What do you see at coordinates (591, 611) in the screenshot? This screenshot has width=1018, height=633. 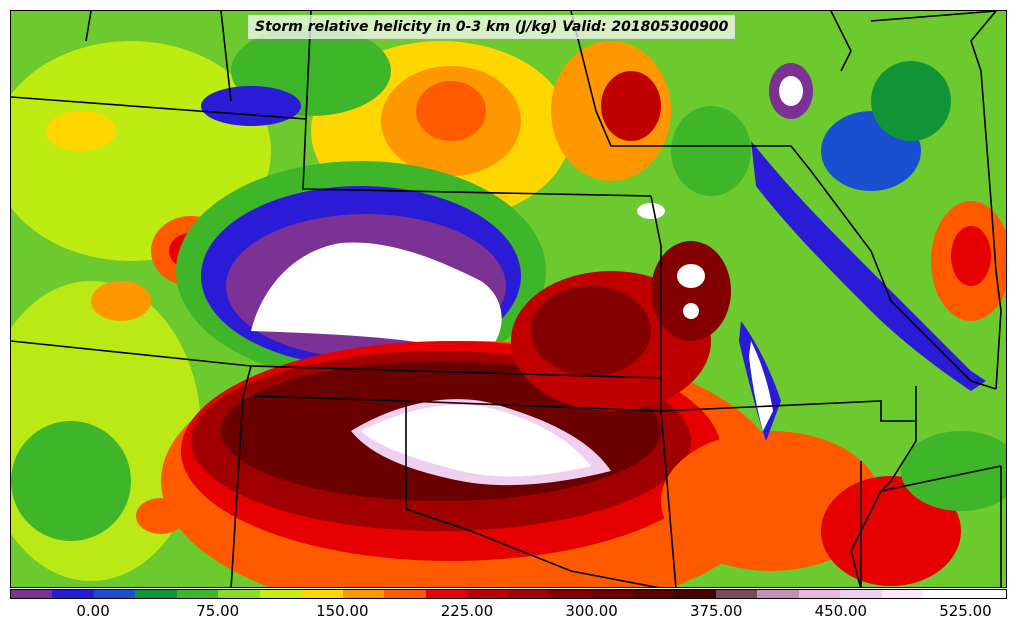 I see `colorbar-tick-label: 300.00` at bounding box center [591, 611].